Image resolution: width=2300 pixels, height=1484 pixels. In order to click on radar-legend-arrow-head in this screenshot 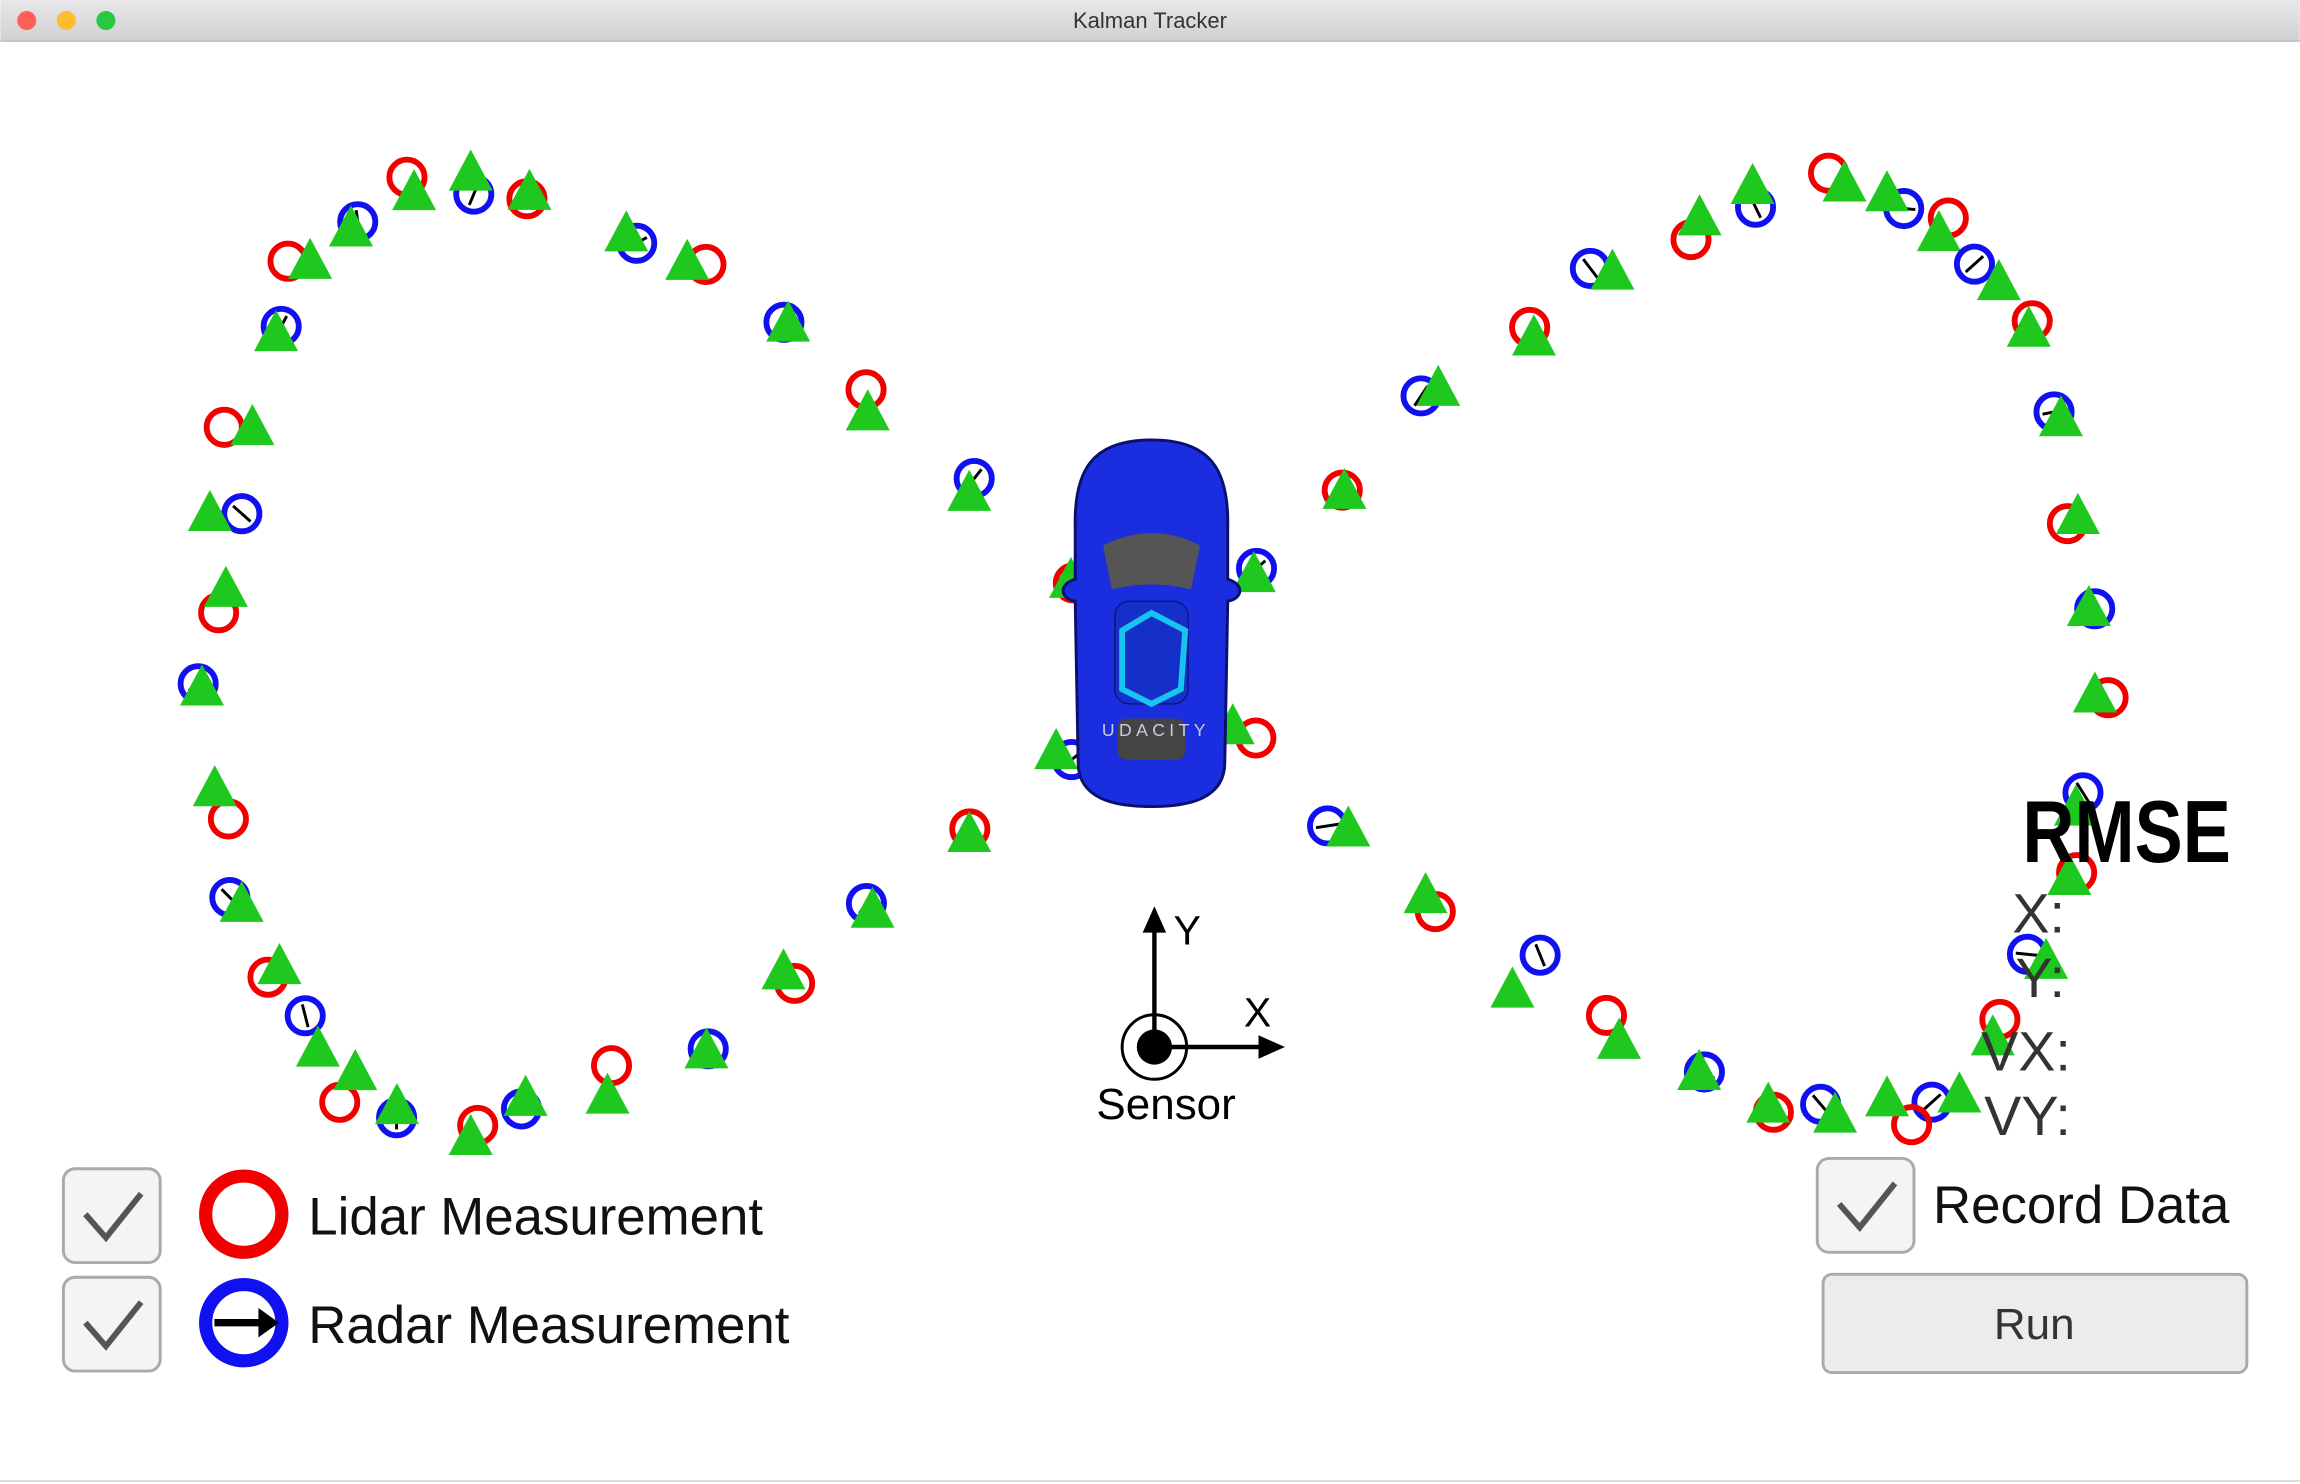, I will do `click(268, 1323)`.